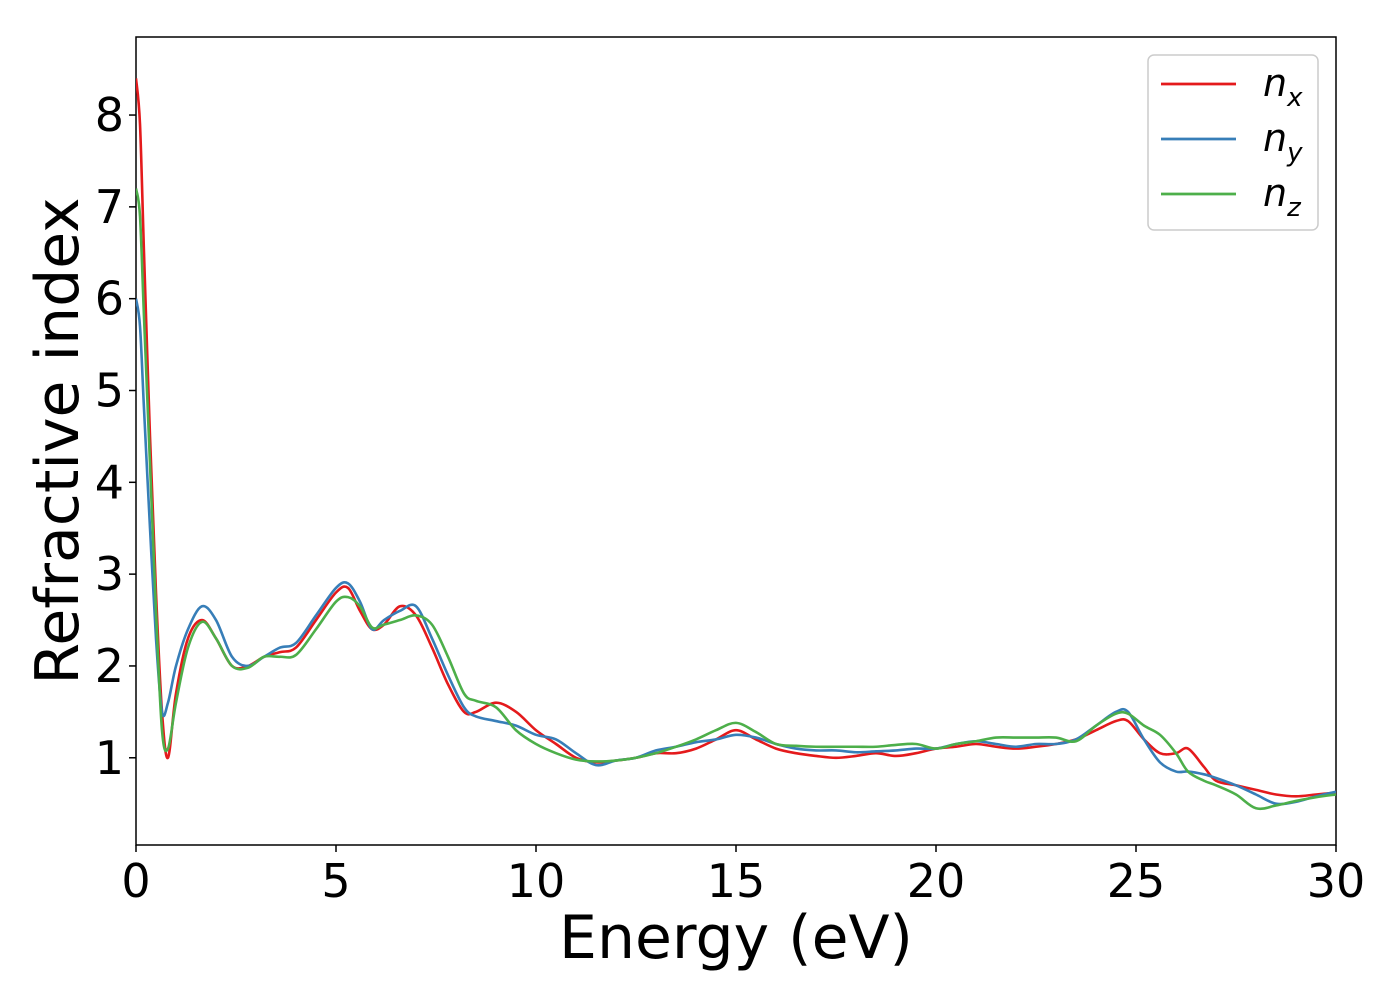 The height and width of the screenshot is (1000, 1400). I want to click on legend-label-sub: y, so click(1294, 153).